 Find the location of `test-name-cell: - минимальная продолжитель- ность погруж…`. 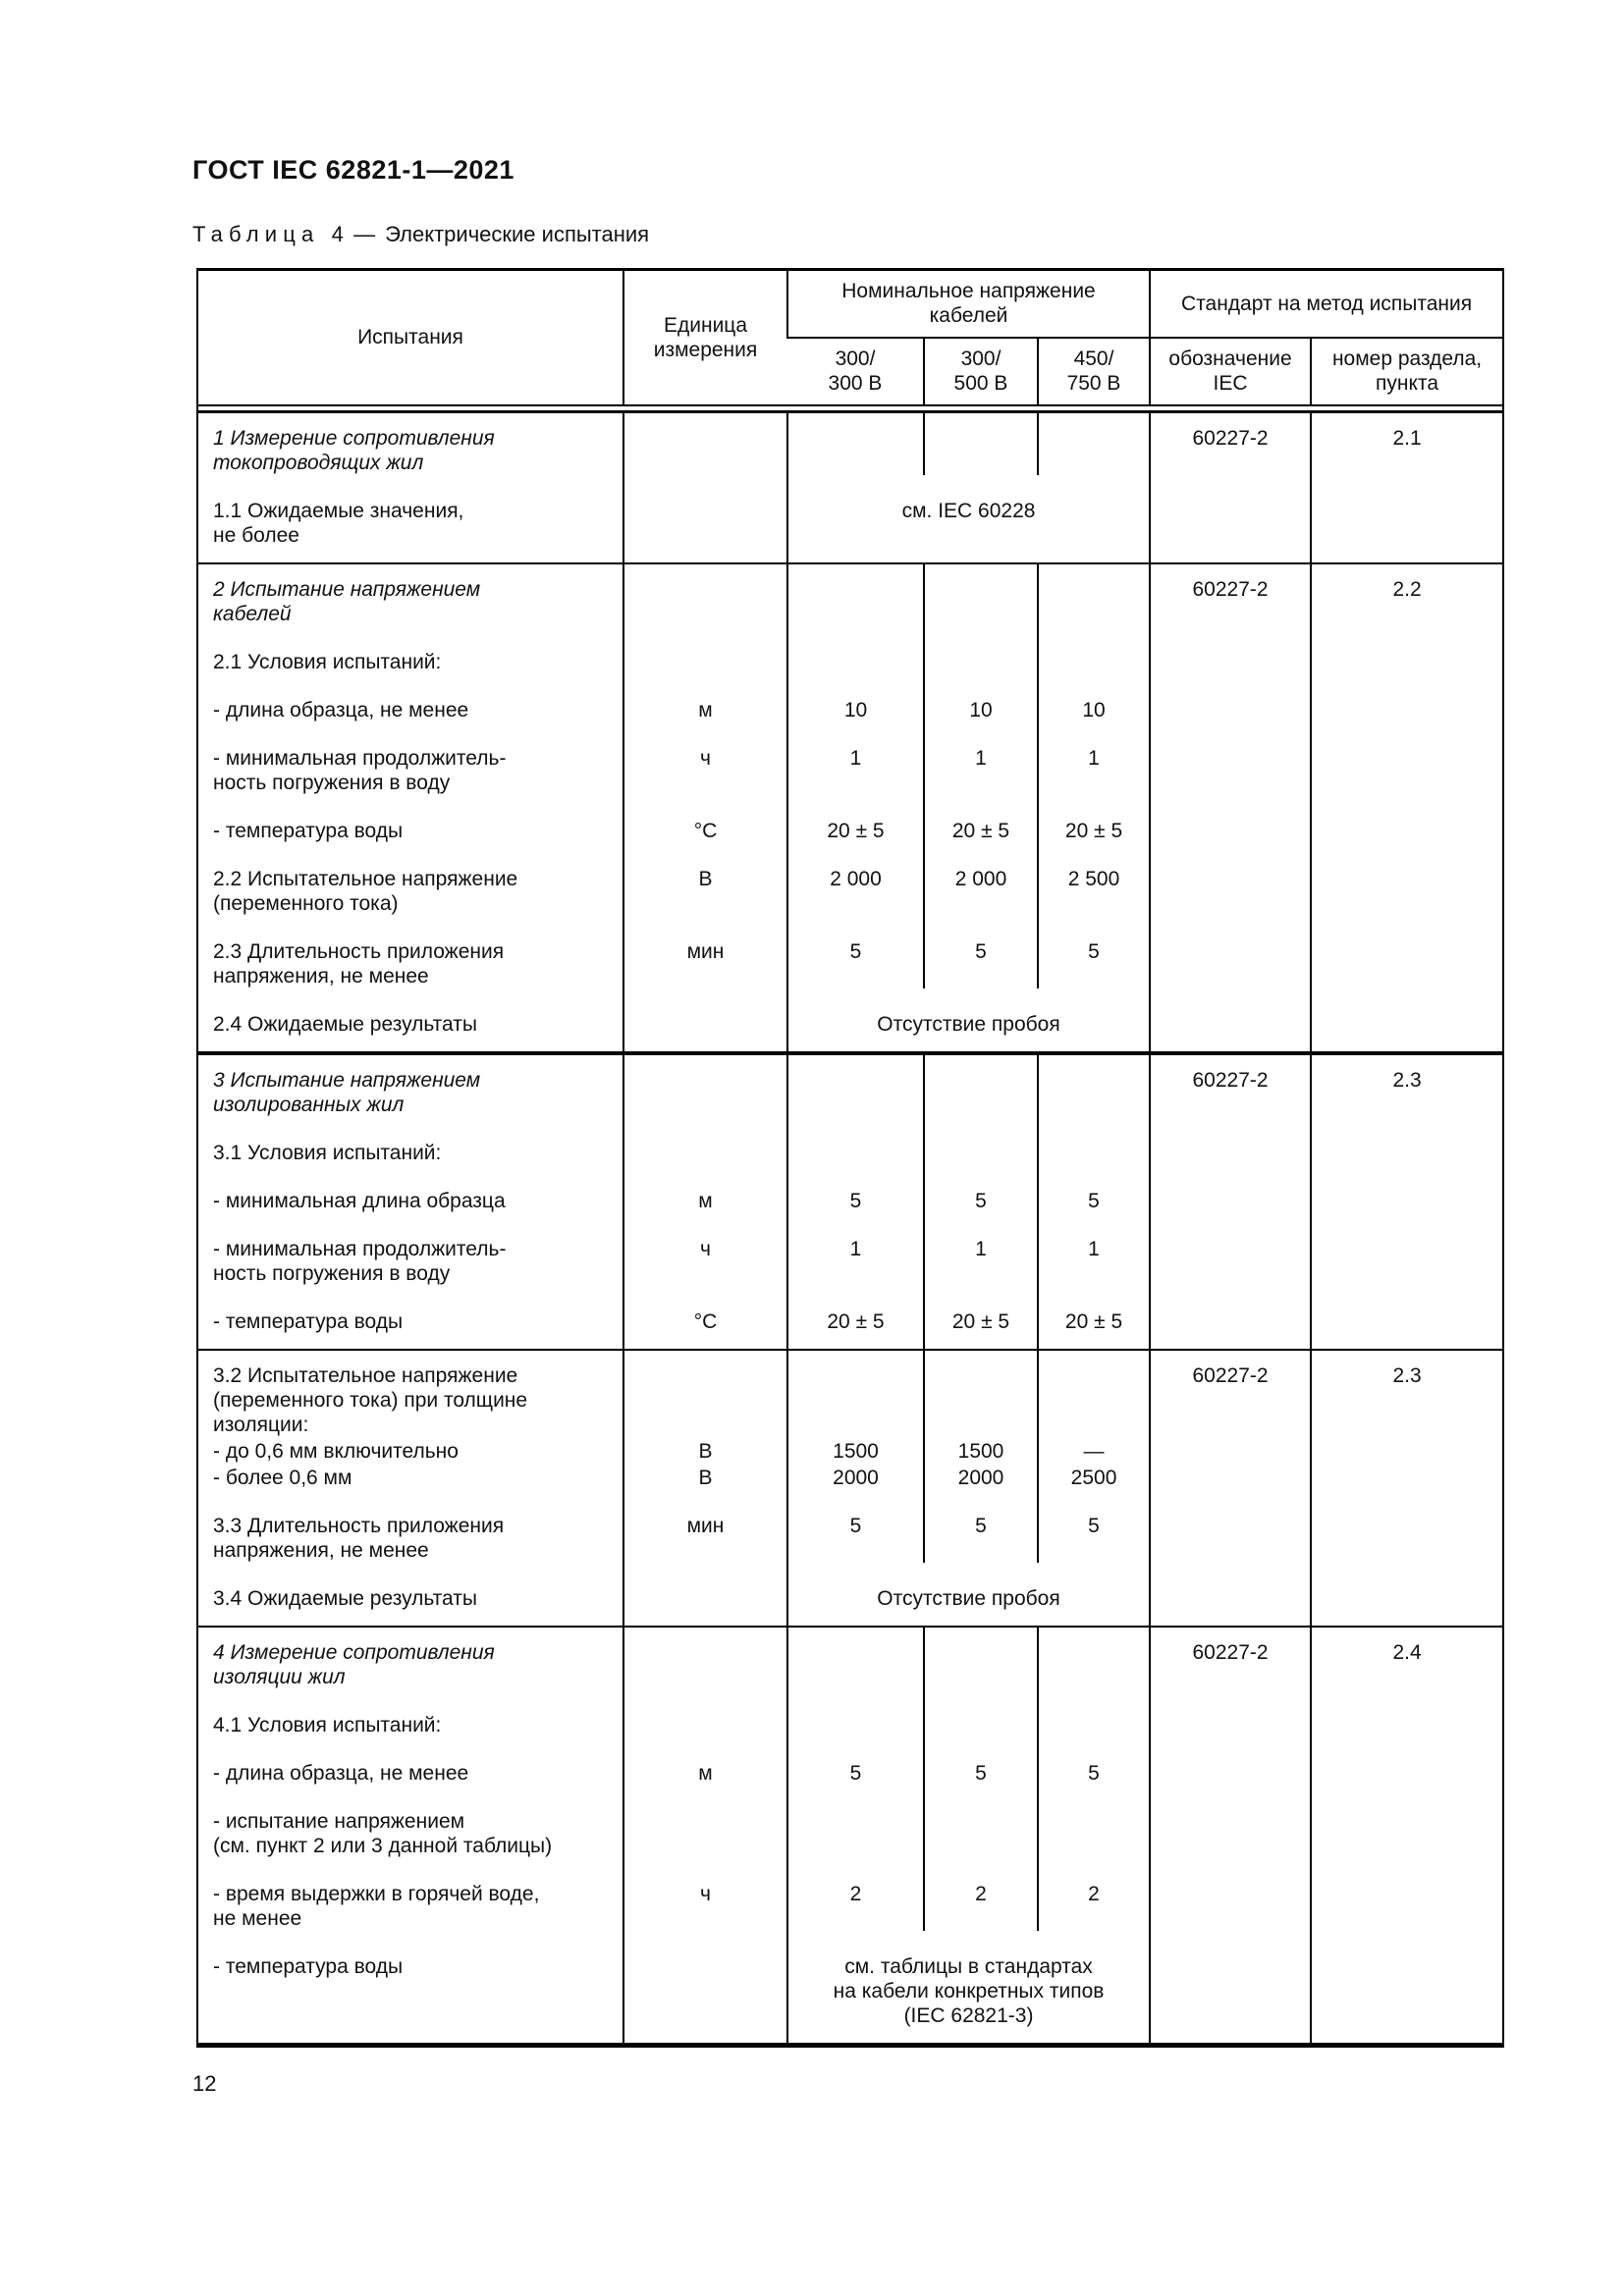

test-name-cell: - минимальная продолжитель- ность погруж… is located at coordinates (360, 770).